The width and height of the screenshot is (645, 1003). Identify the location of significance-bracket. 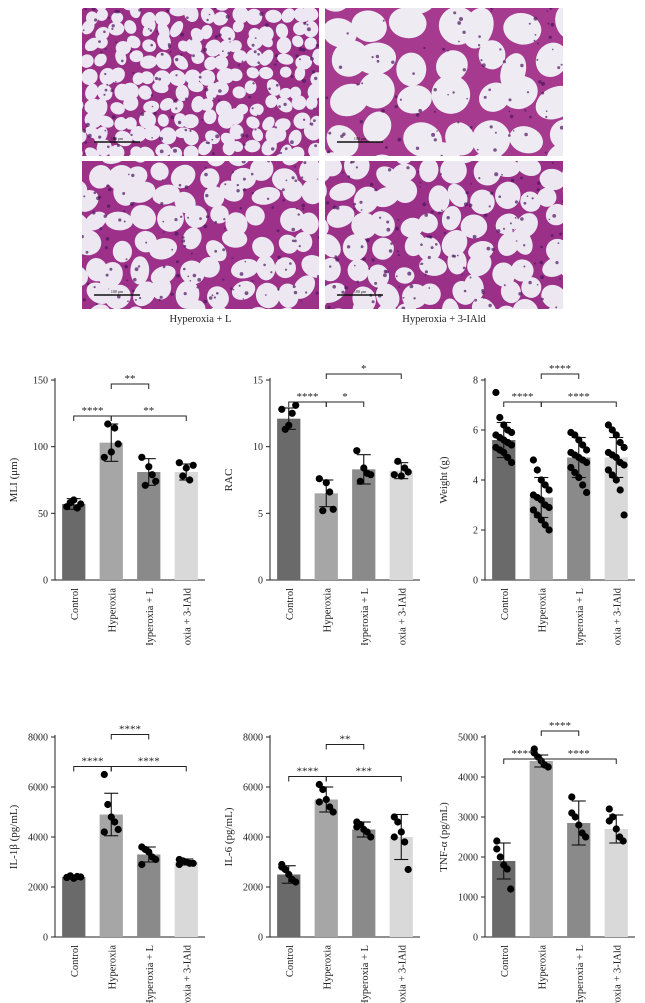
(363, 376).